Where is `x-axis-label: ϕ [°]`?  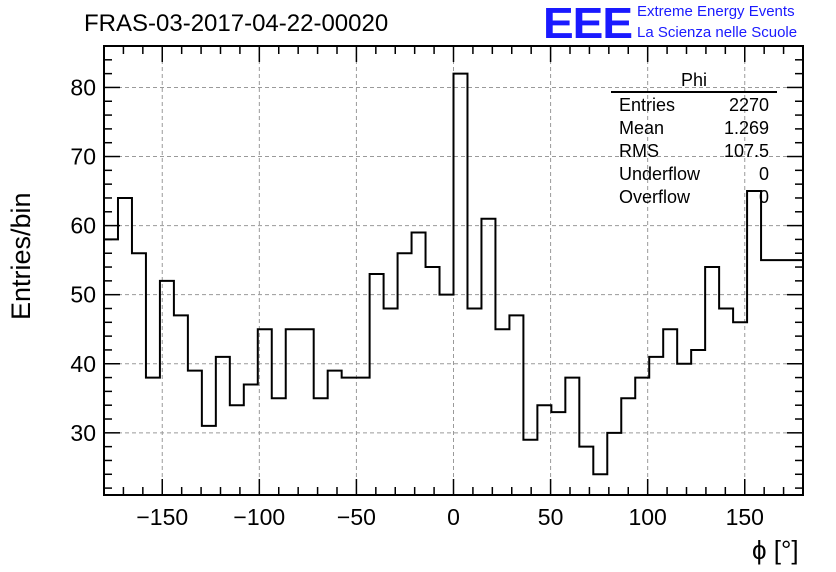 x-axis-label: ϕ [°] is located at coordinates (775, 550).